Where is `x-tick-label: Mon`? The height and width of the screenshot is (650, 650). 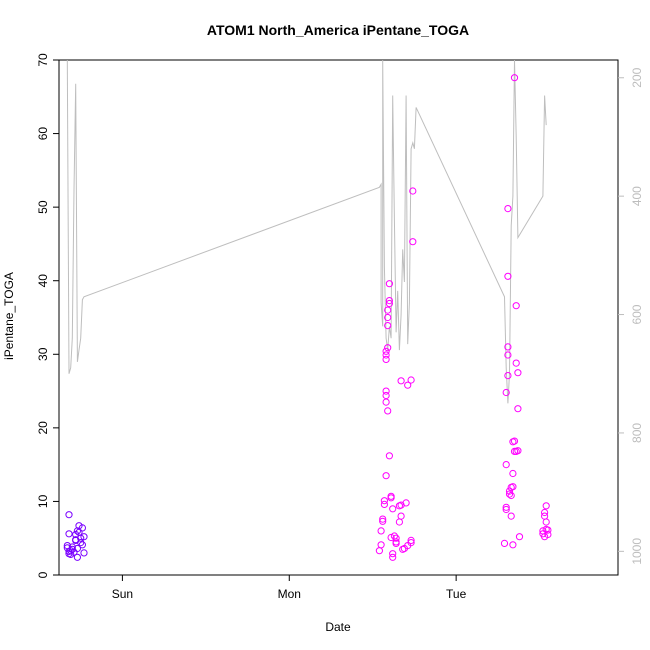
x-tick-label: Mon is located at coordinates (289, 594).